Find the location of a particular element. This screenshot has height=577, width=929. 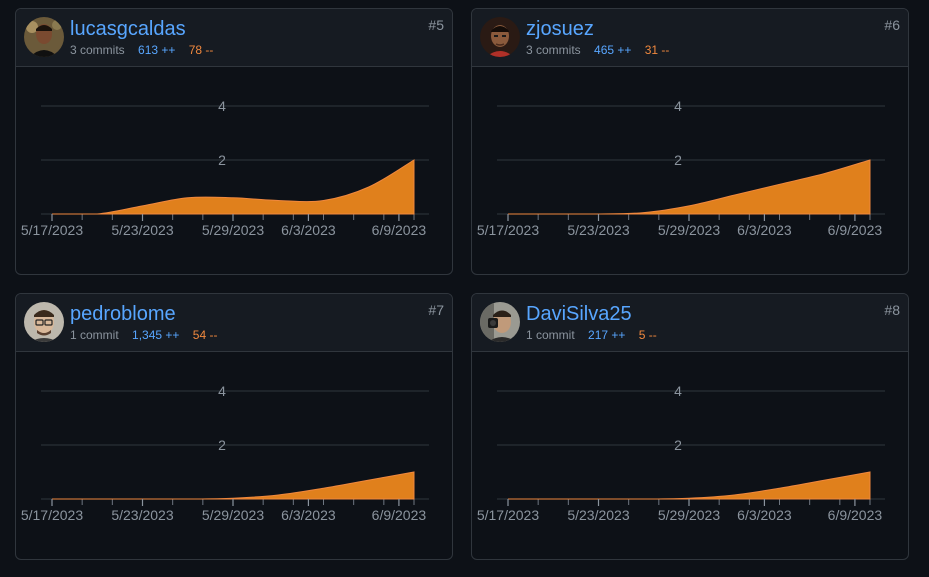

additions-count: 465 ++ is located at coordinates (613, 50).